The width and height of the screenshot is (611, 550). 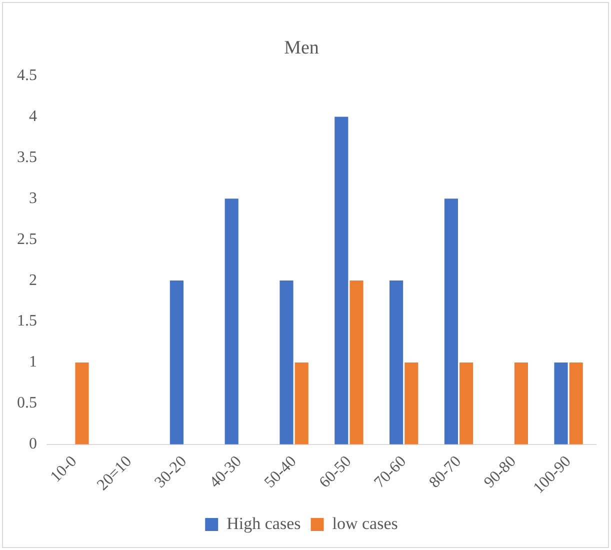 What do you see at coordinates (365, 523) in the screenshot?
I see `legend-label: low cases` at bounding box center [365, 523].